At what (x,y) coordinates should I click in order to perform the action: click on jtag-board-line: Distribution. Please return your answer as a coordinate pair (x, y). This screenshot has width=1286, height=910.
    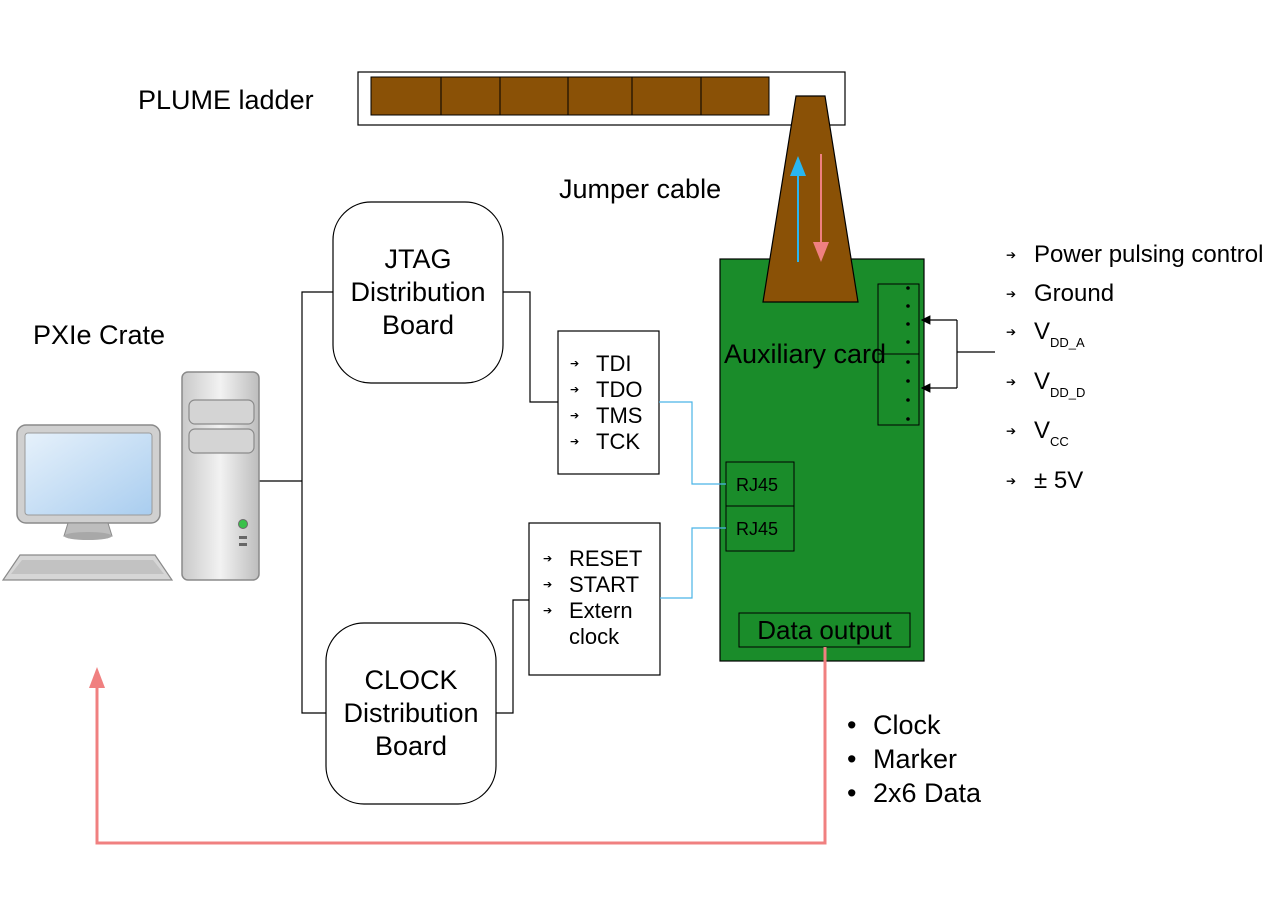
    Looking at the image, I should click on (418, 292).